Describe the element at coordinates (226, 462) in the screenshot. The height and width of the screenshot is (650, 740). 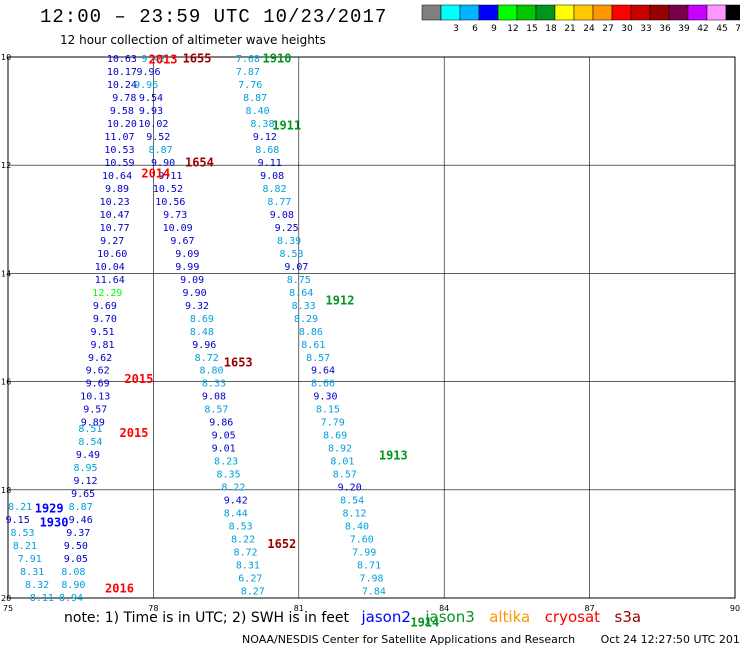
I see `swh-value: 8.23` at that location.